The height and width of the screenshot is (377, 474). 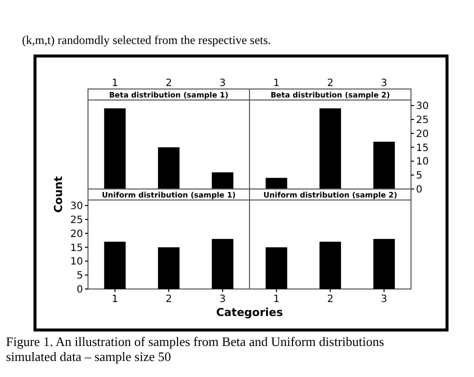 What do you see at coordinates (58, 194) in the screenshot?
I see `y-axis-title: Count` at bounding box center [58, 194].